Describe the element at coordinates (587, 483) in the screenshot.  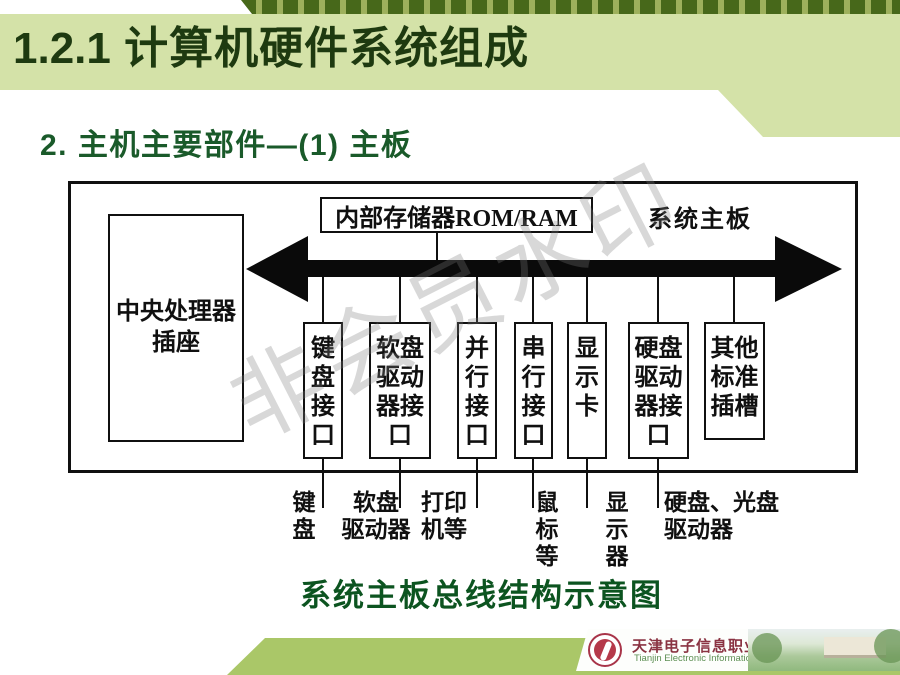
I see `device-connector-display` at that location.